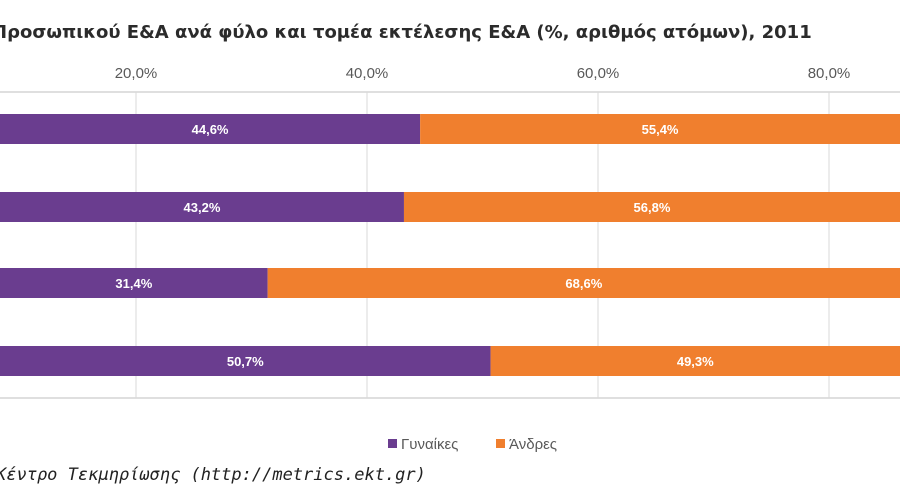 The image size is (900, 500). Describe the element at coordinates (533, 444) in the screenshot. I see `legend-label-men: Άνδρες` at that location.